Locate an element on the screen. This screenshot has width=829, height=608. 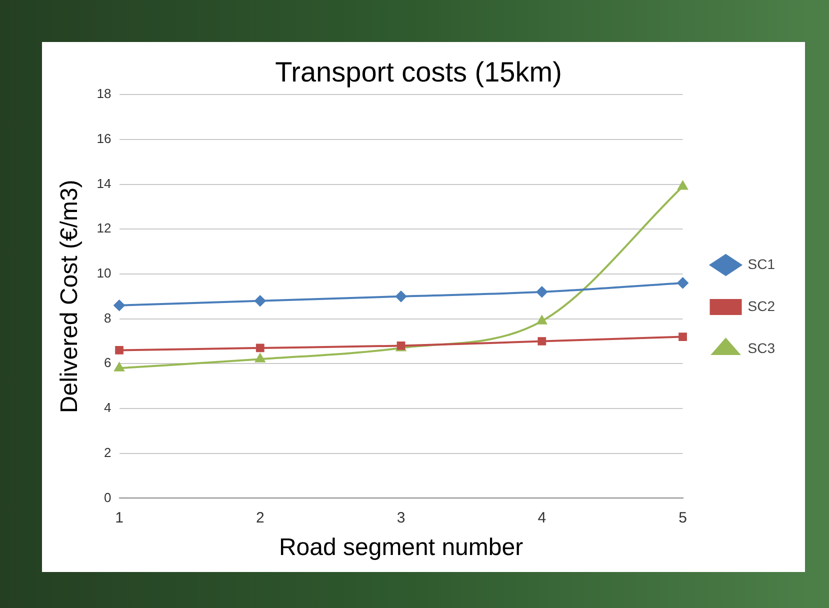
legend-label: SC1 is located at coordinates (762, 264).